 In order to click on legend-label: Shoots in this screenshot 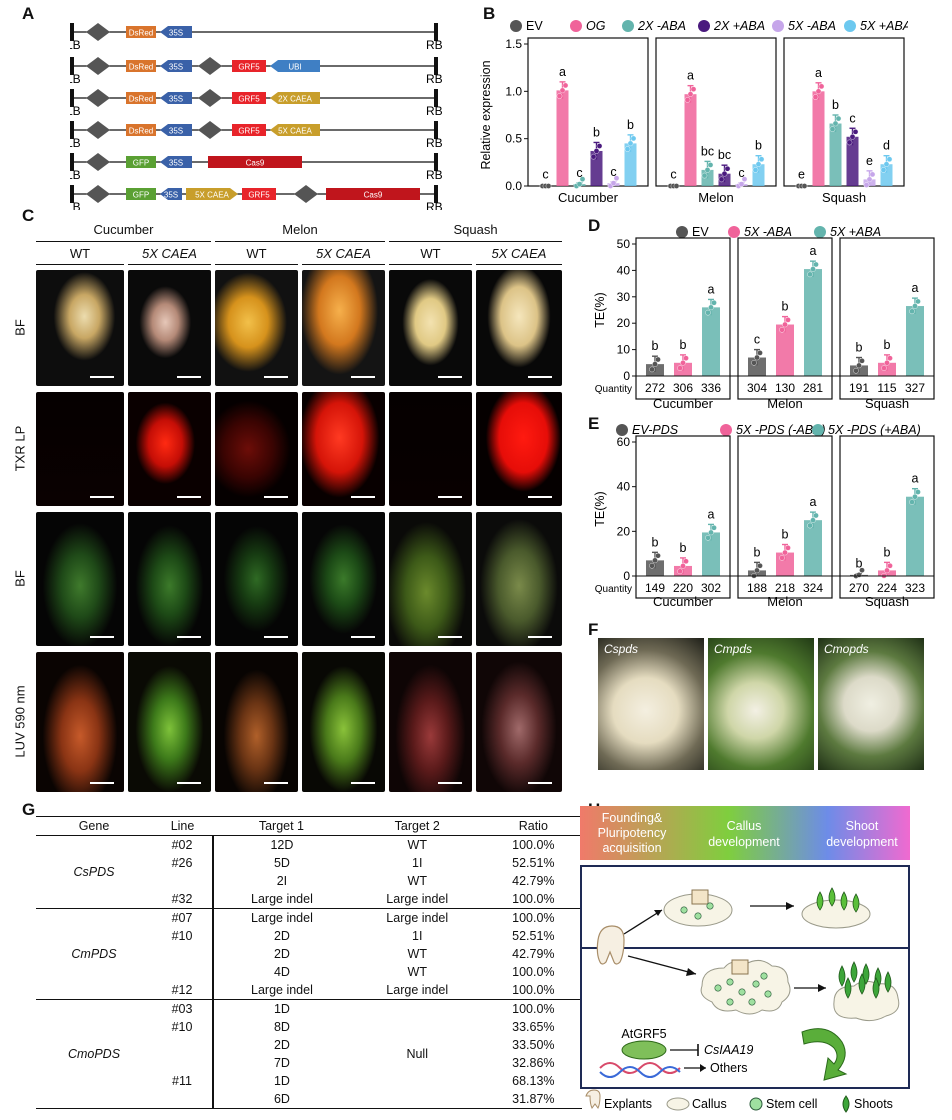, I will do `click(873, 1104)`.